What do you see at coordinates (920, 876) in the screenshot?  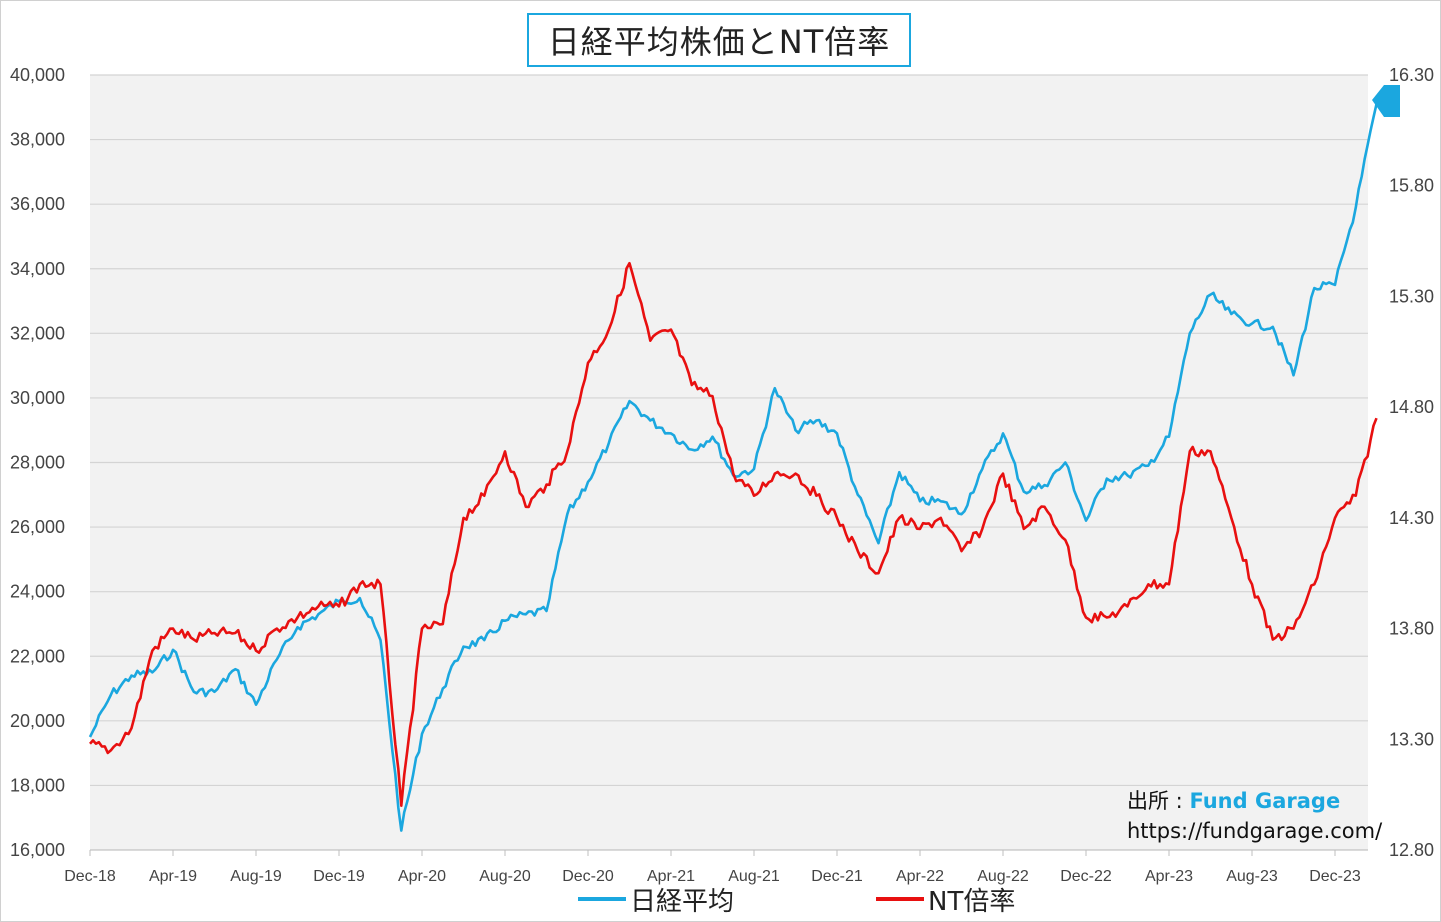 I see `x-tick-label: Apr-22` at bounding box center [920, 876].